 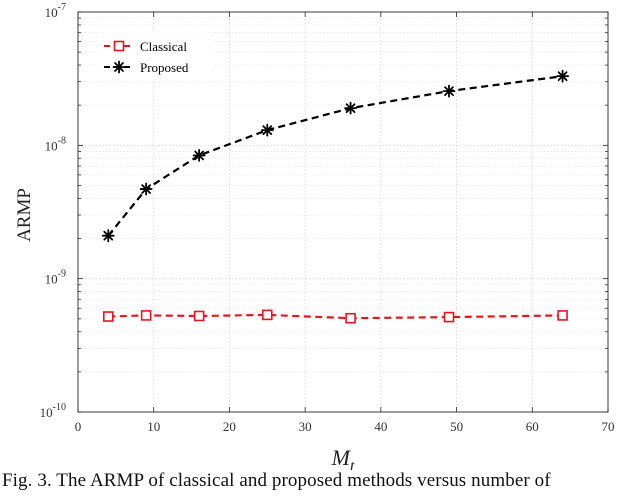 What do you see at coordinates (55, 11) in the screenshot?
I see `y-tick-label: 10⁻⁷` at bounding box center [55, 11].